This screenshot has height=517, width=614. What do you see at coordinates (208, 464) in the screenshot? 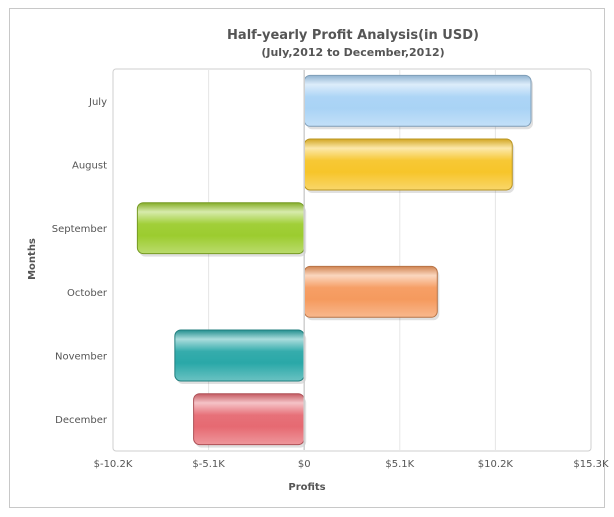
I see `x-tick-label: $-5.1K` at bounding box center [208, 464].